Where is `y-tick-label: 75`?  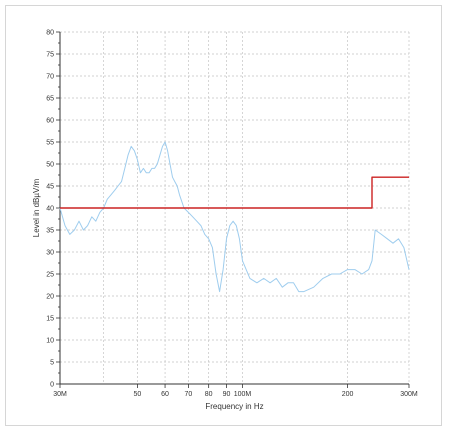 y-tick-label: 75 is located at coordinates (50, 55).